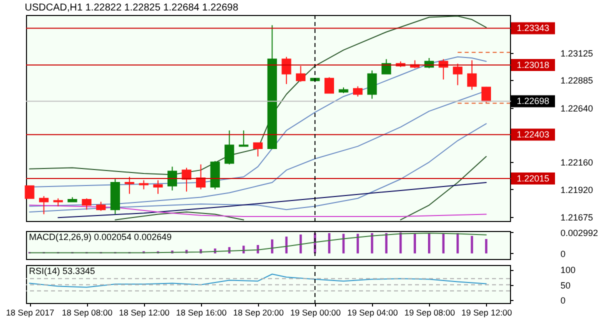  What do you see at coordinates (30, 313) in the screenshot?
I see `x-tick-label: 18 Sep 2017` at bounding box center [30, 313].